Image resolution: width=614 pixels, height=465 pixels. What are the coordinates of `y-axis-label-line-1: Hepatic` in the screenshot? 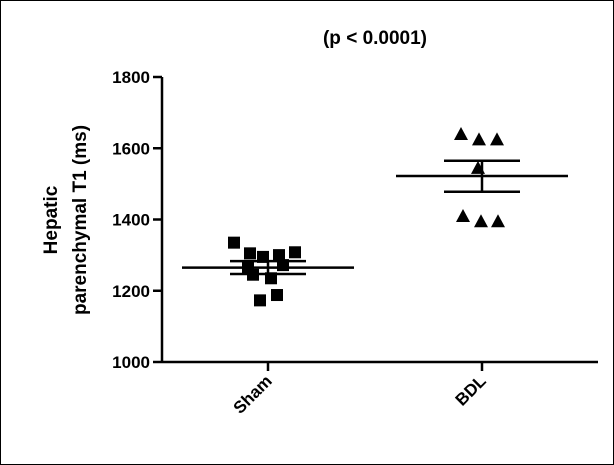 It's located at (51, 219).